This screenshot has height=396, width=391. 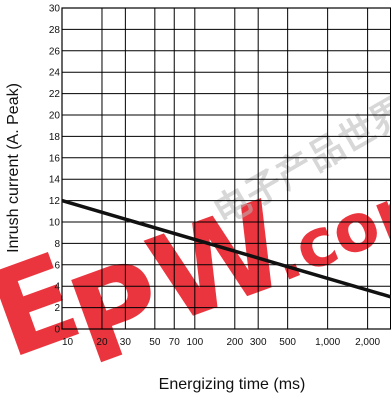 What do you see at coordinates (55, 116) in the screenshot?
I see `y-tick-label: 20` at bounding box center [55, 116].